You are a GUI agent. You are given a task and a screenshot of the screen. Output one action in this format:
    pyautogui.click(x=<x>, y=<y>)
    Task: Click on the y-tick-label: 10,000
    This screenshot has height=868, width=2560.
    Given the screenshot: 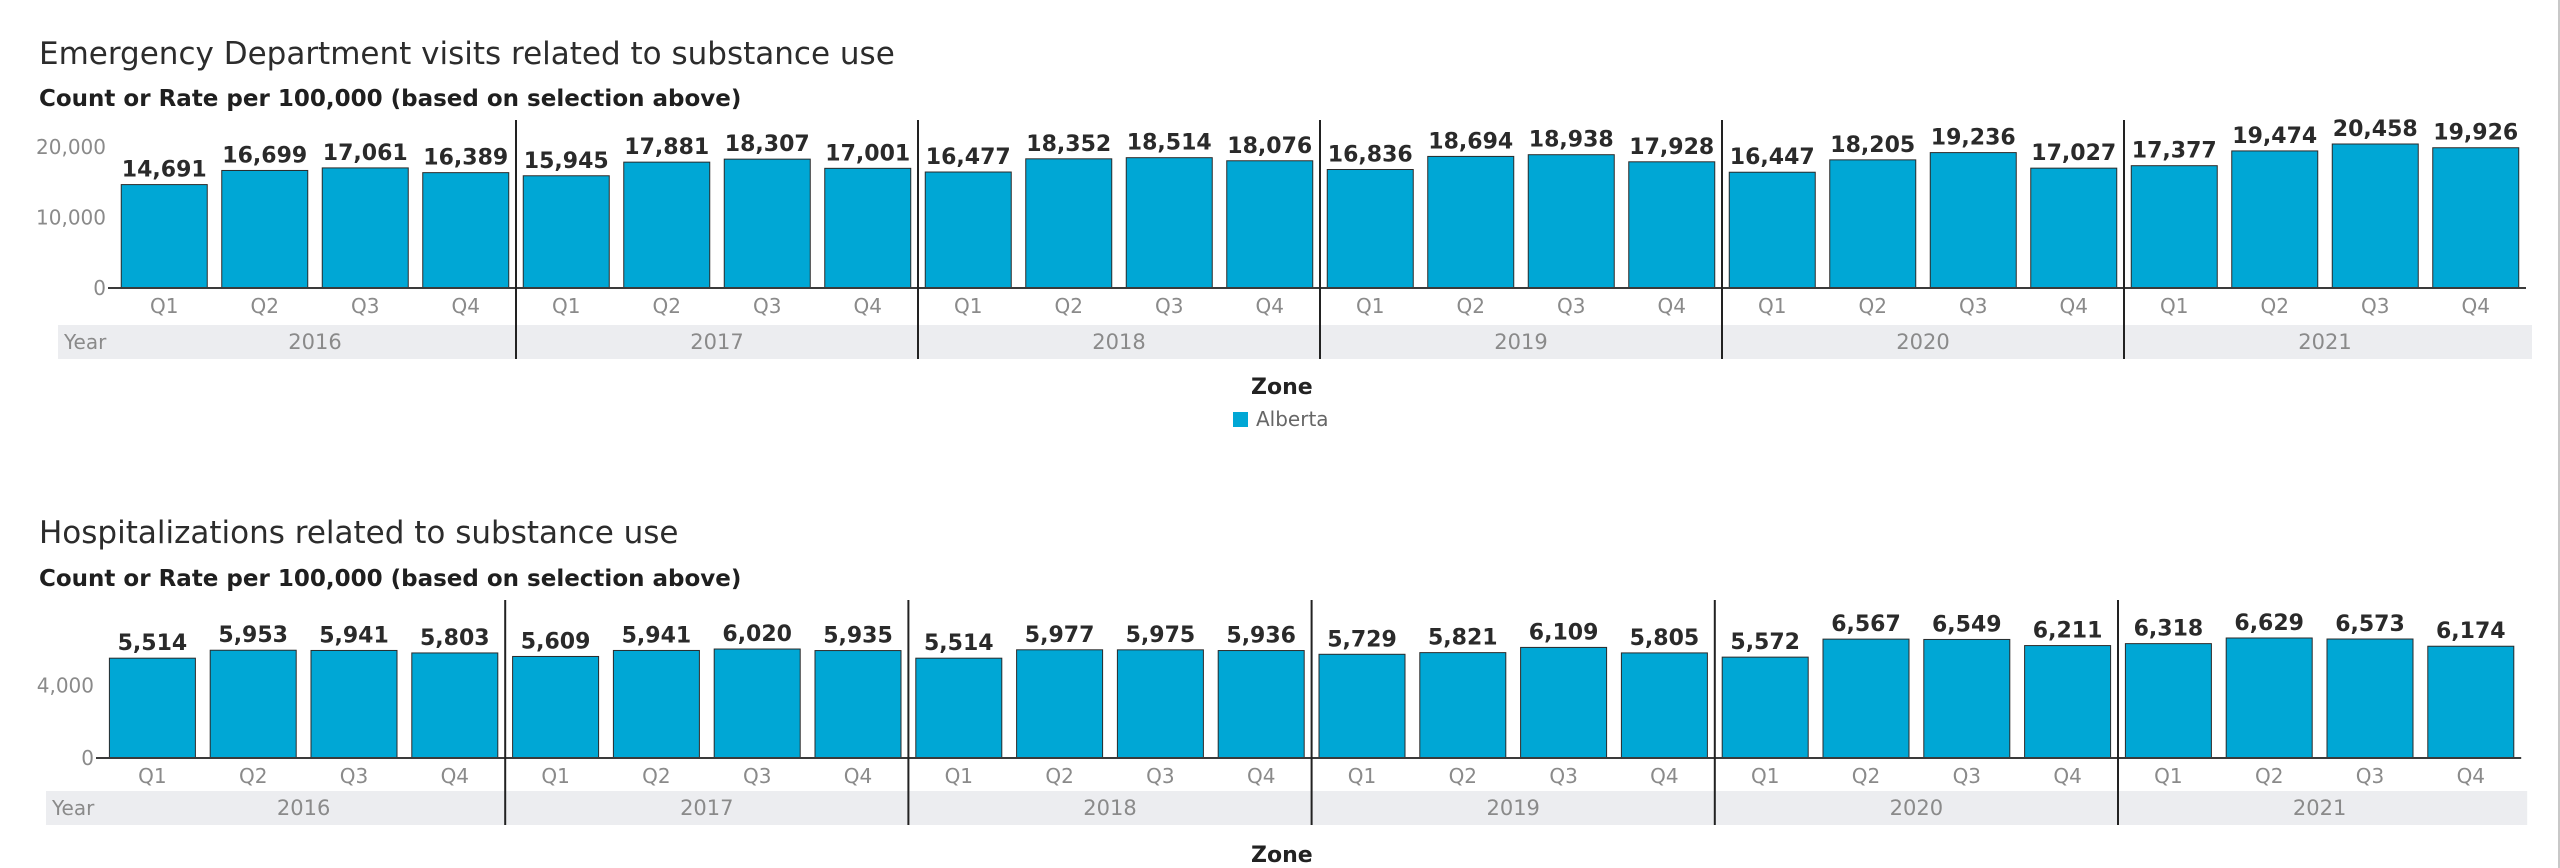 What is the action you would take?
    pyautogui.click(x=71, y=218)
    